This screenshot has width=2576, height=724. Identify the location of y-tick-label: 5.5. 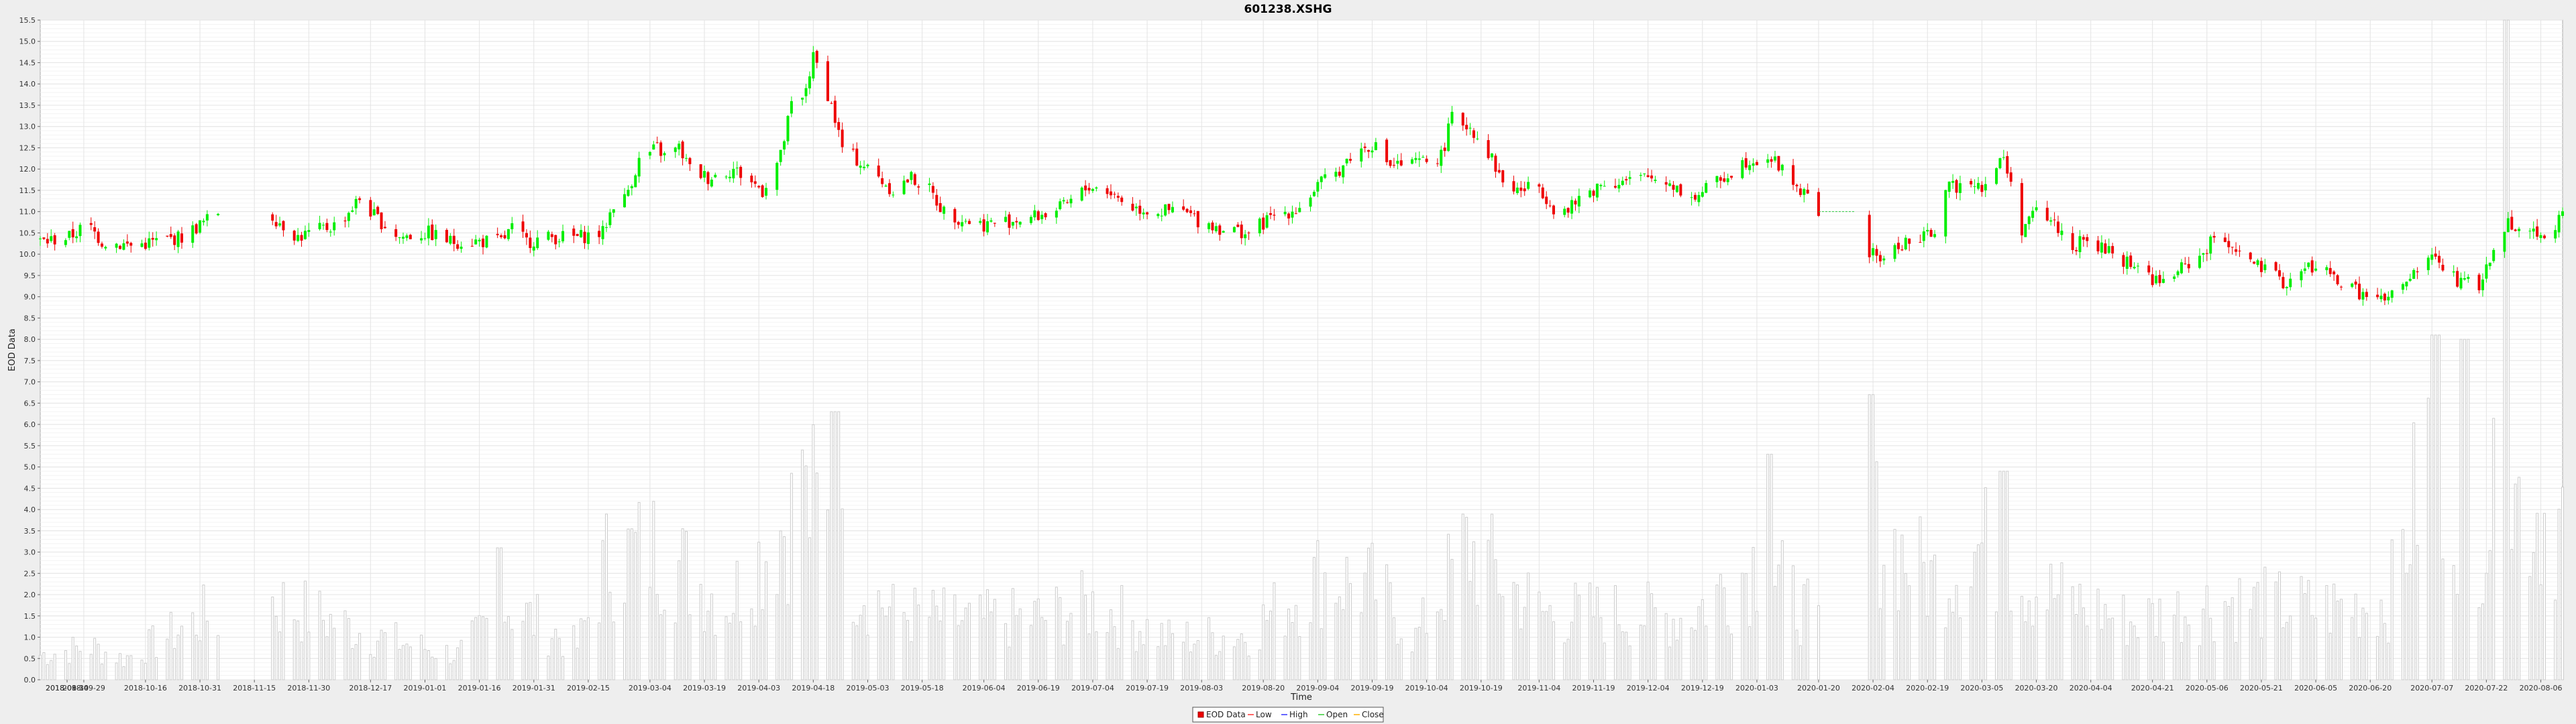
(30, 446).